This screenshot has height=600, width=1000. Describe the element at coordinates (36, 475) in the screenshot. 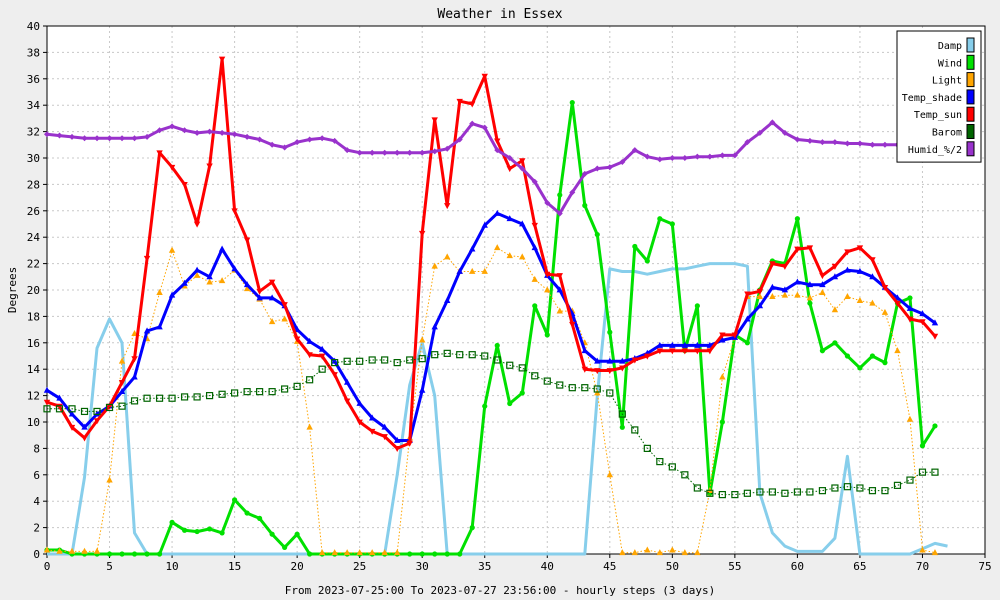

I see `y-tick-label: 6` at that location.